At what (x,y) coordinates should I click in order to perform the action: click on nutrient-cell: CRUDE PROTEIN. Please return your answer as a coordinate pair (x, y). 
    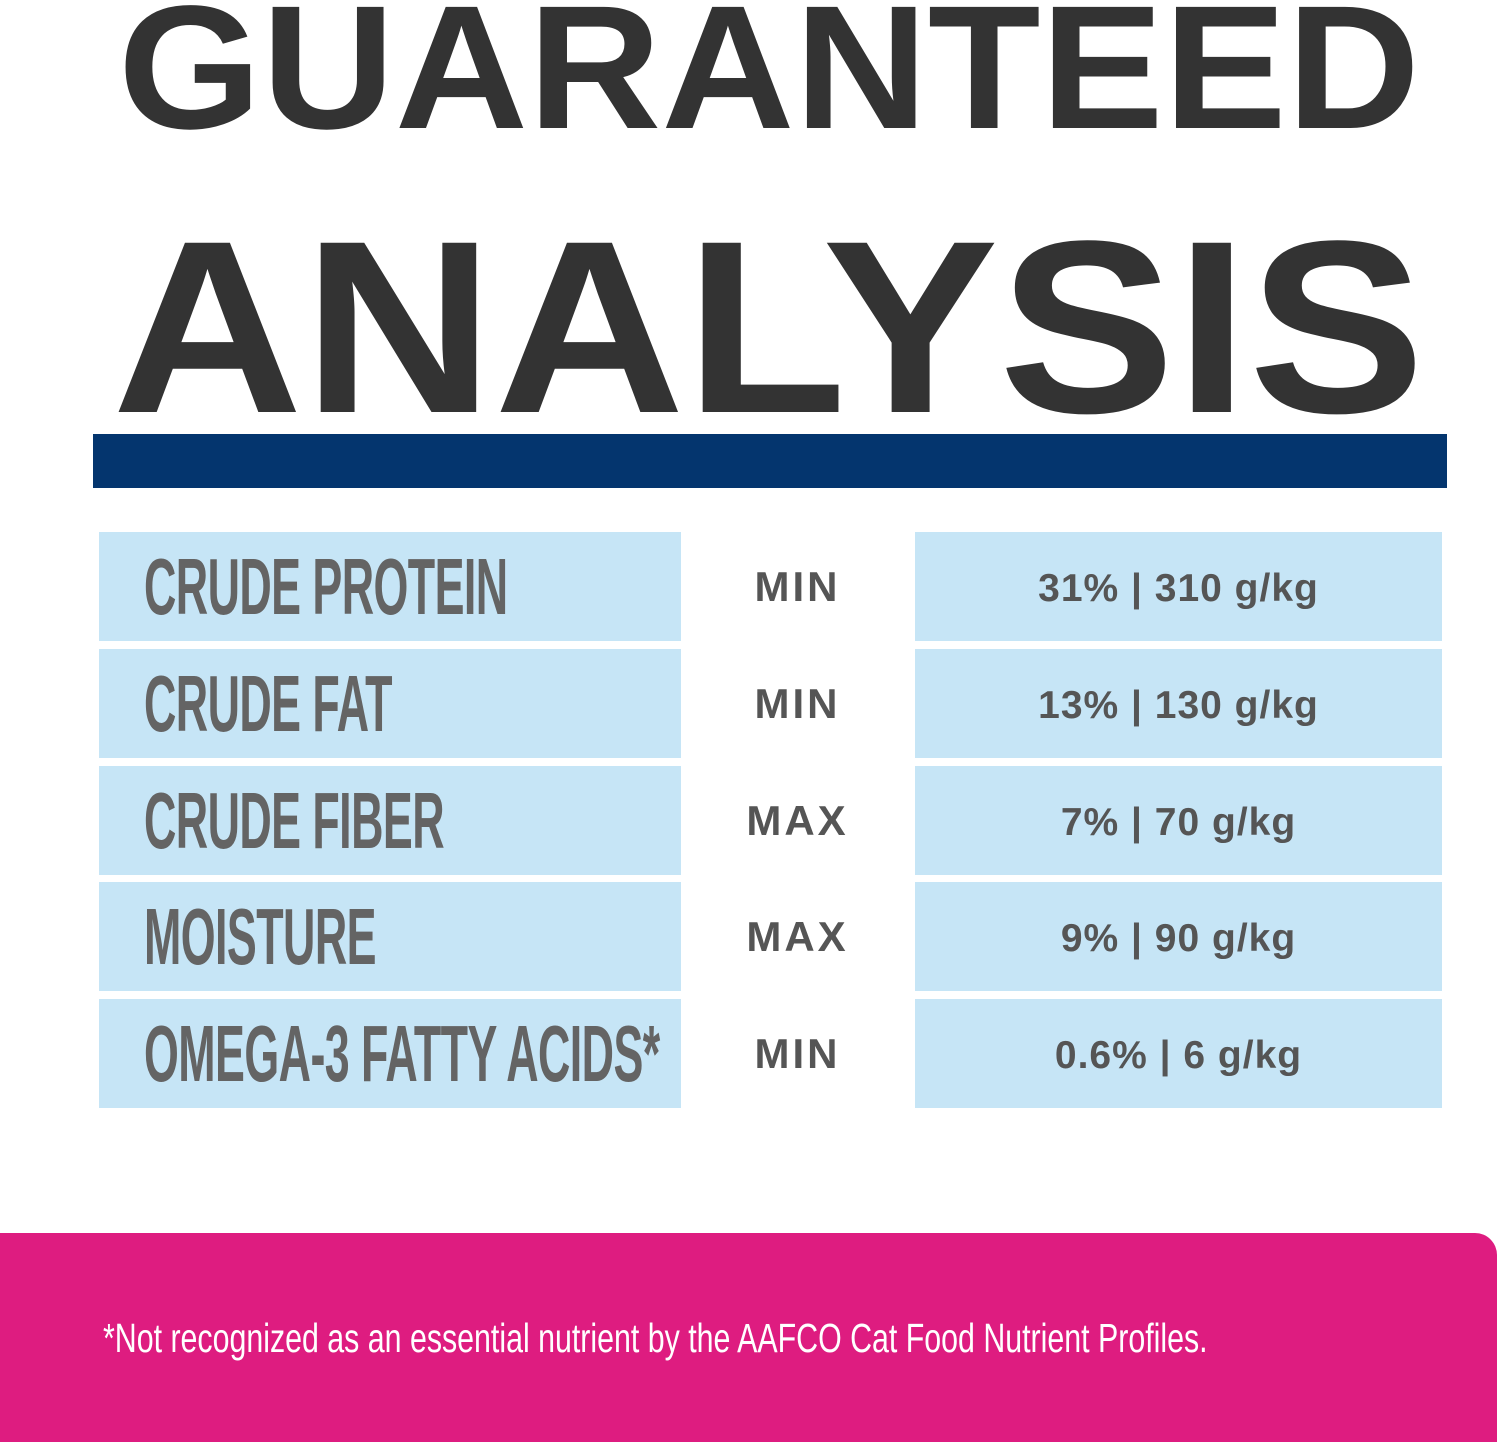
    Looking at the image, I should click on (390, 586).